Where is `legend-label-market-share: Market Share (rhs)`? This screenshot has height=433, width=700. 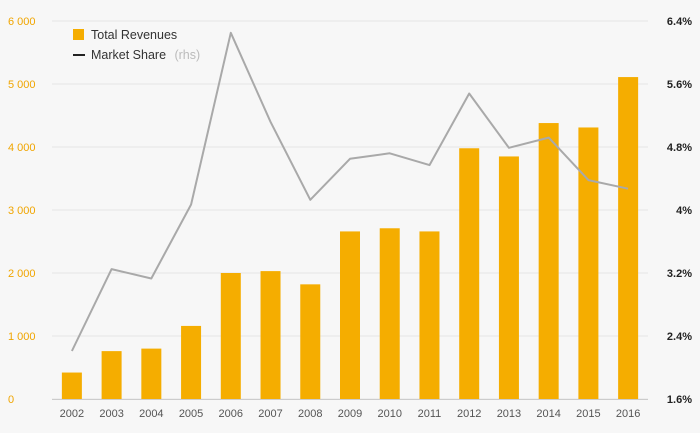 legend-label-market-share: Market Share (rhs) is located at coordinates (145, 54).